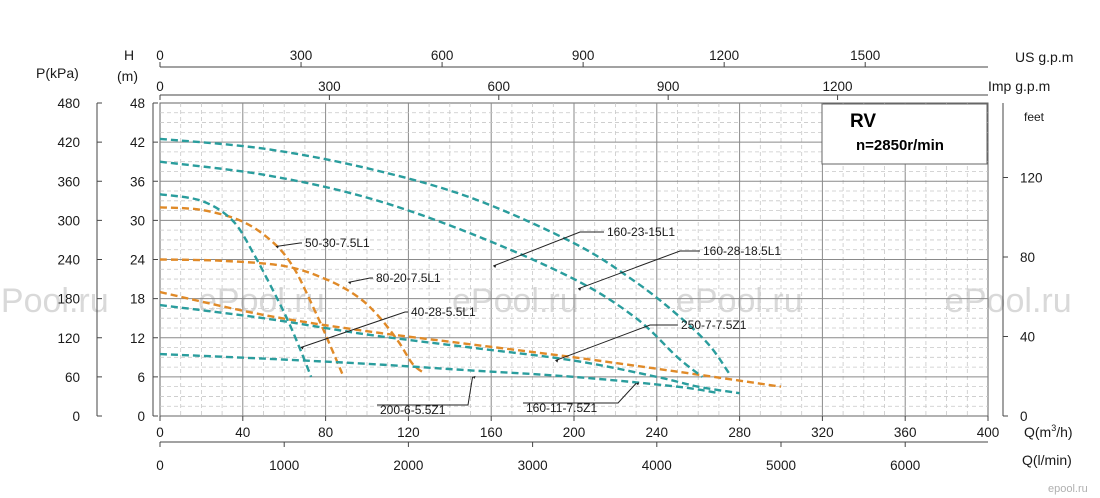 The width and height of the screenshot is (1100, 498). I want to click on head-tick-label: 18, so click(137, 299).